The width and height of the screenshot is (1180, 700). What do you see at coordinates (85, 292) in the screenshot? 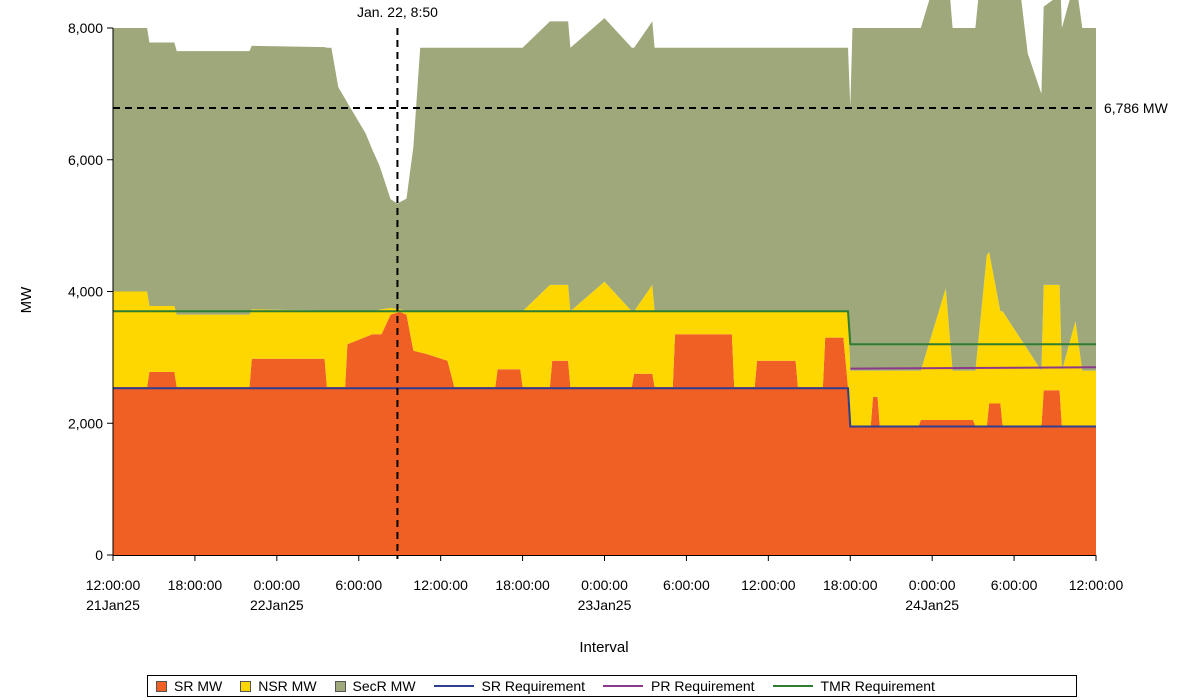
I see `y-tick-label: 4,000` at bounding box center [85, 292].